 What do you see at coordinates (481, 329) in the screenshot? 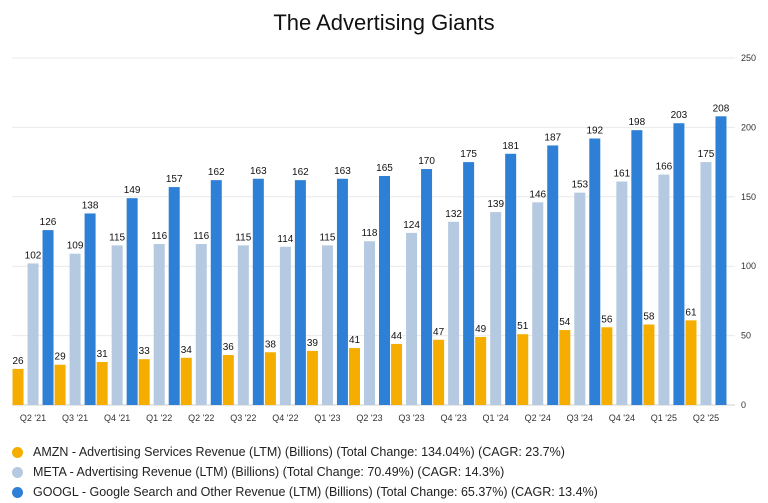
I see `data-label: 49` at bounding box center [481, 329].